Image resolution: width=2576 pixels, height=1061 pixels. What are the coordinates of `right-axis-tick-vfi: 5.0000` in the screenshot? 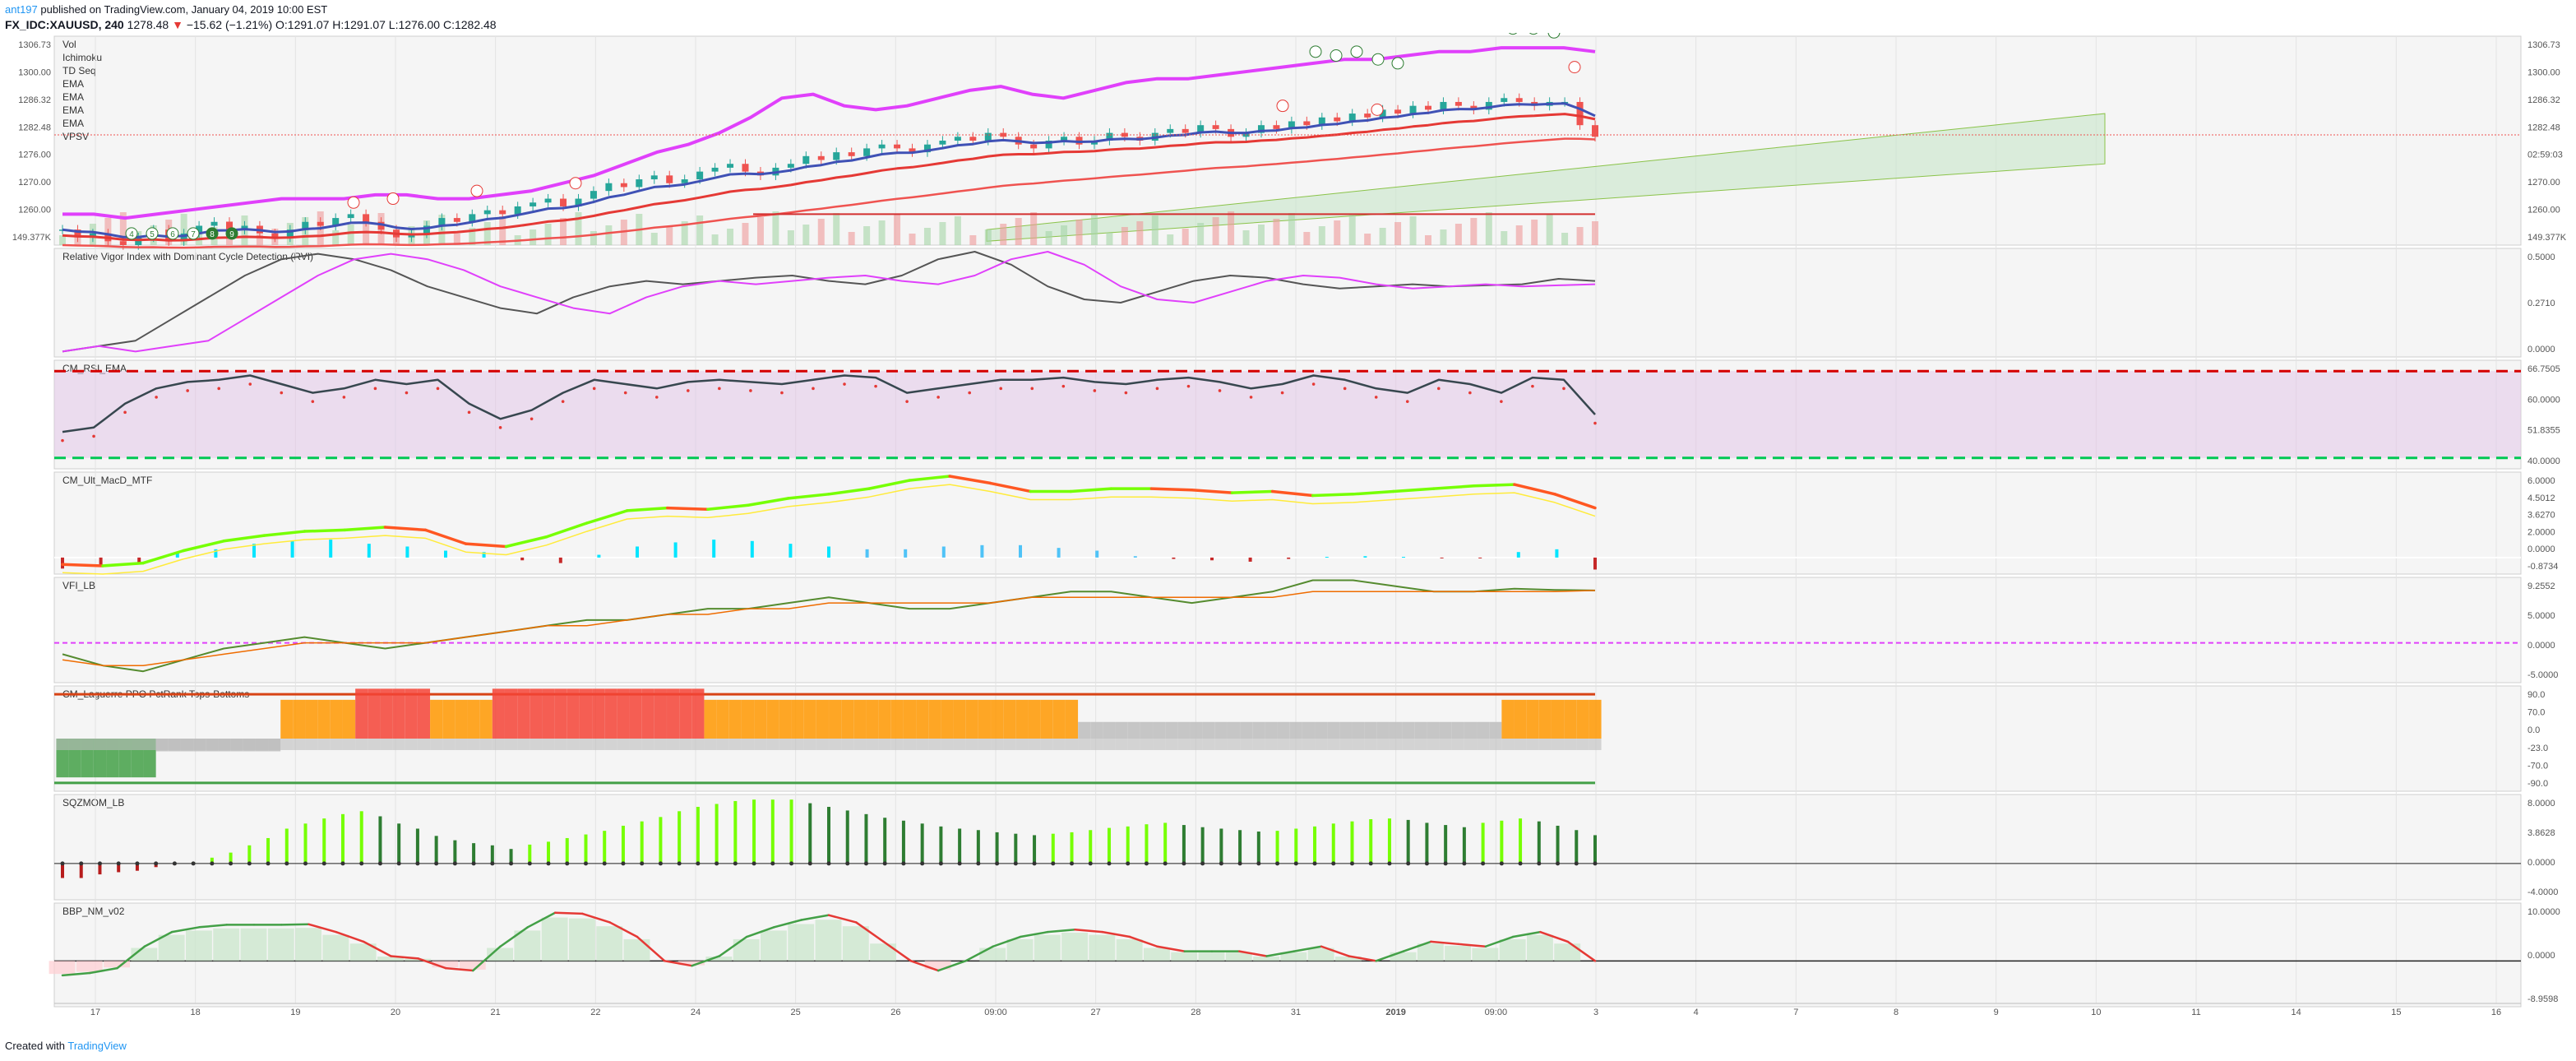 It's located at (2541, 616).